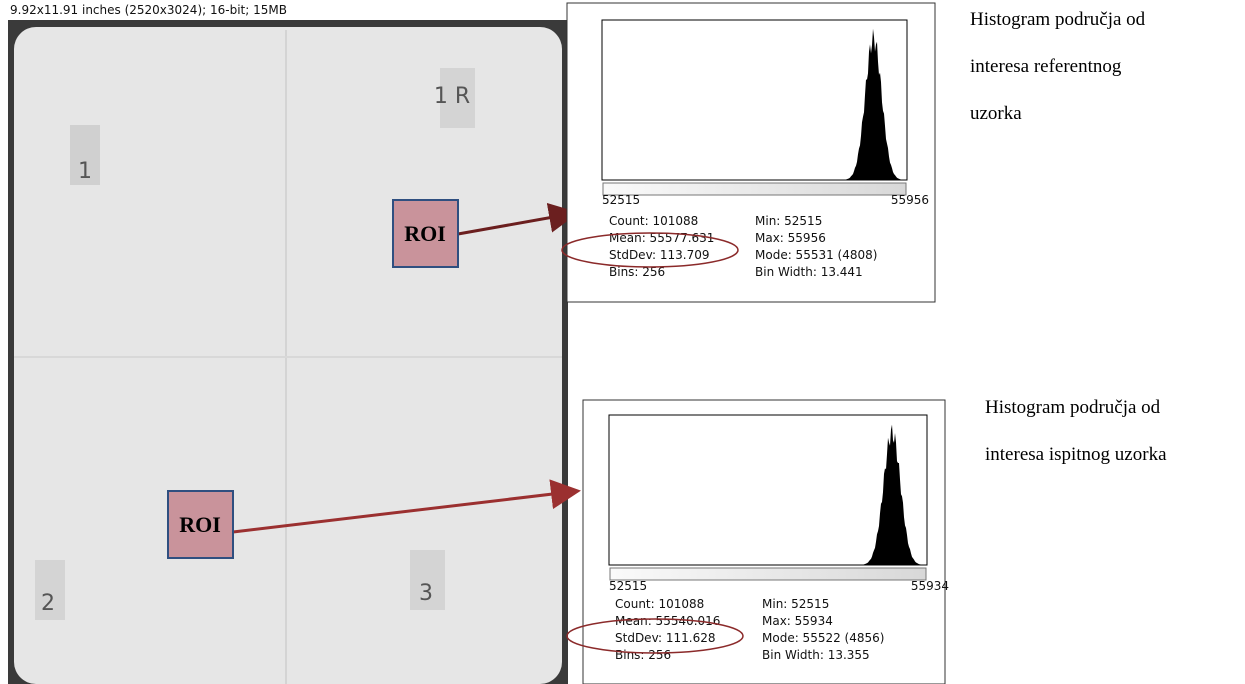  Describe the element at coordinates (48, 603) in the screenshot. I see `marker: 2` at that location.